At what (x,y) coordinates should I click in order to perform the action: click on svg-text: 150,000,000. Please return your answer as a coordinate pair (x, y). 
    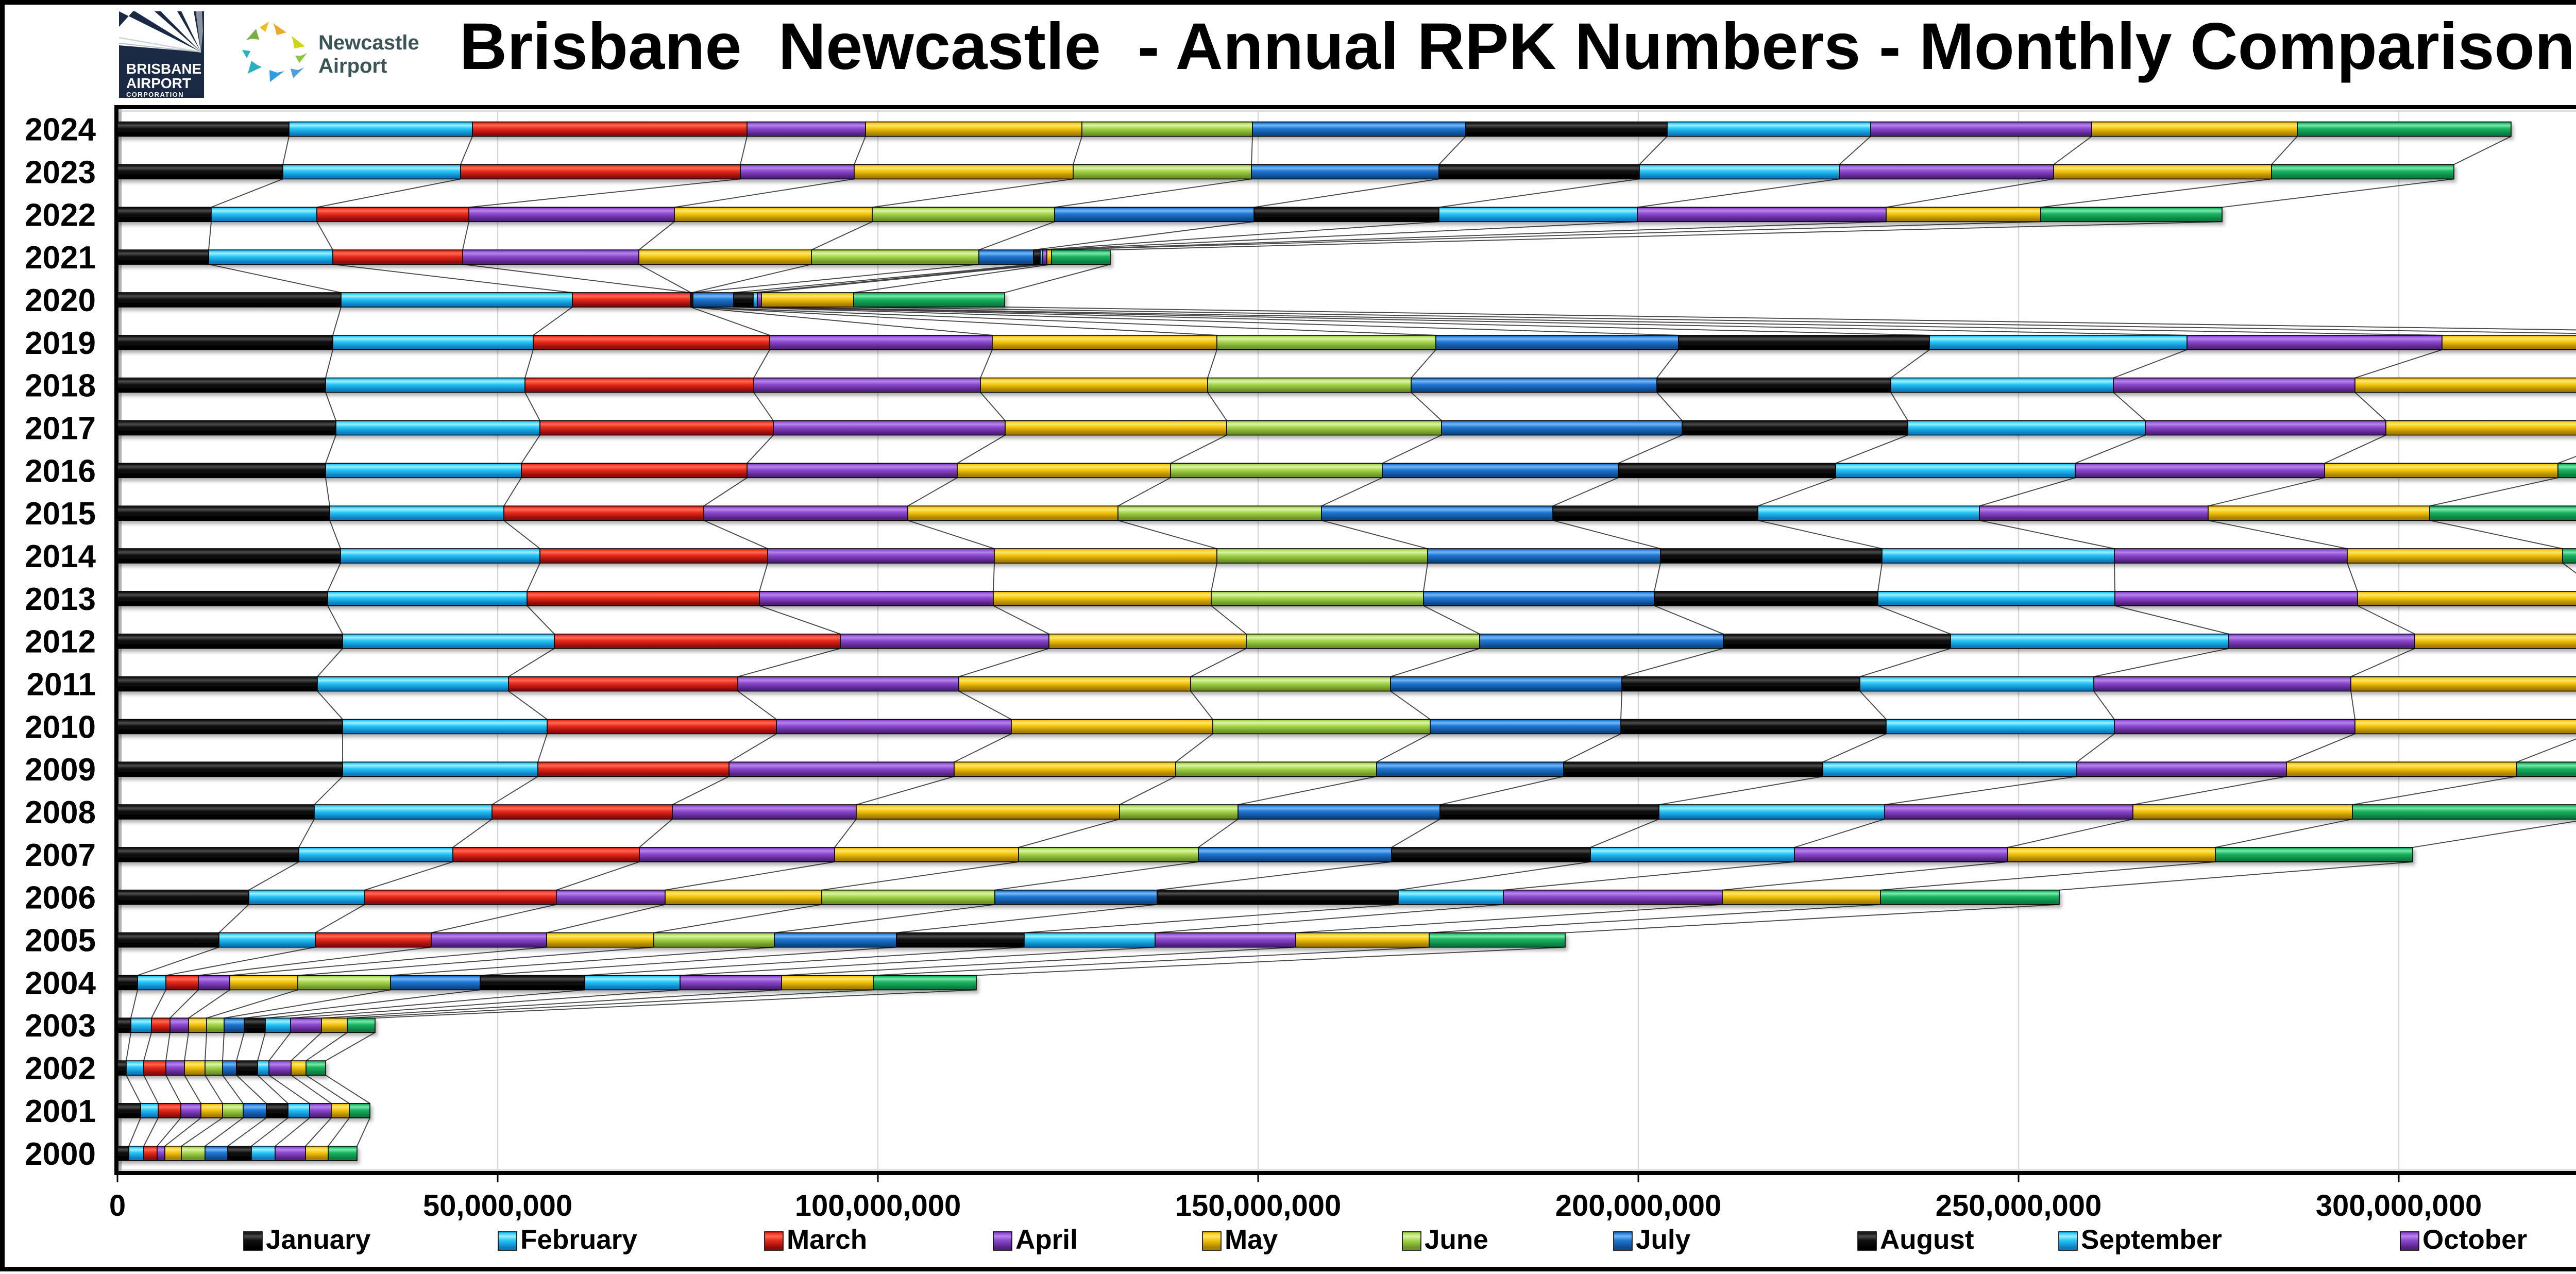
    Looking at the image, I should click on (1258, 1205).